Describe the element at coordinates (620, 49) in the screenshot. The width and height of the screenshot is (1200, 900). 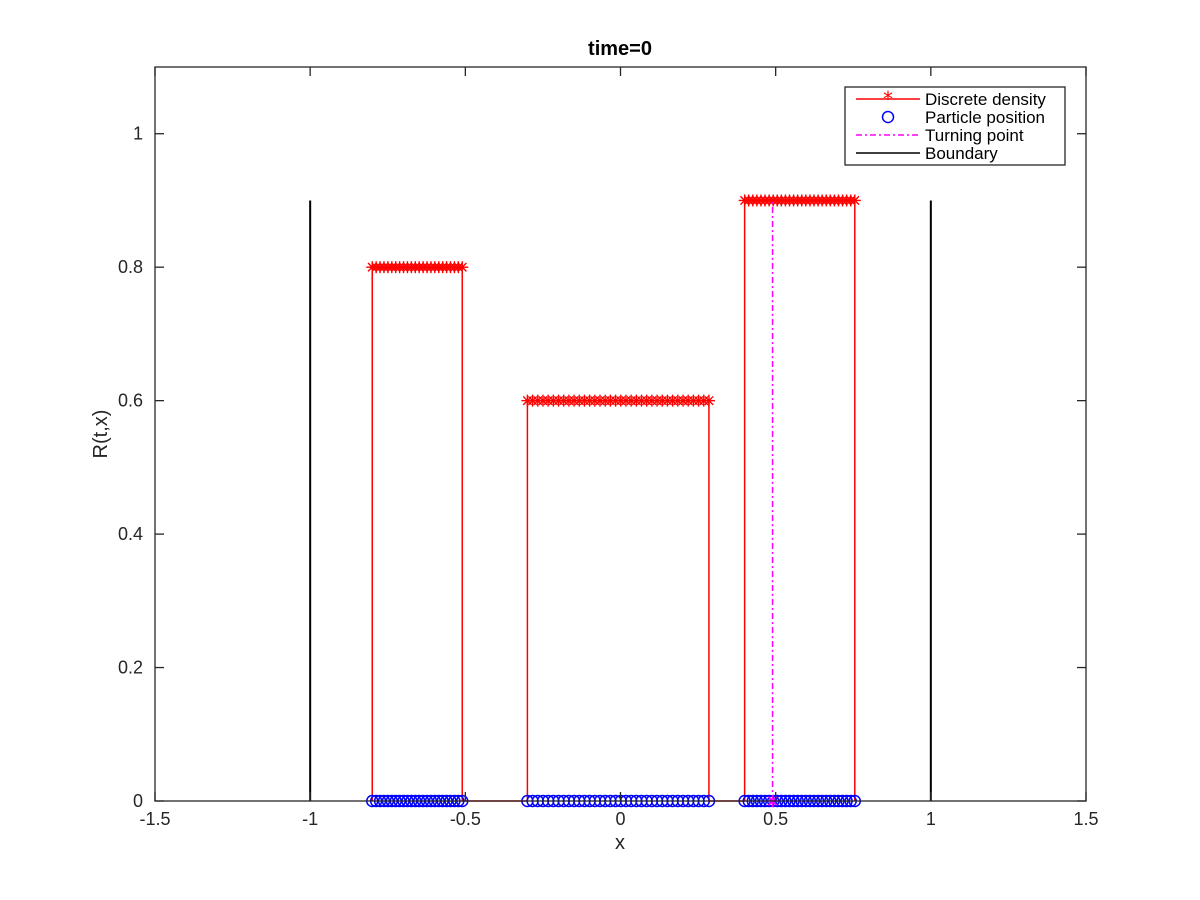
I see `chart-title: time=0` at that location.